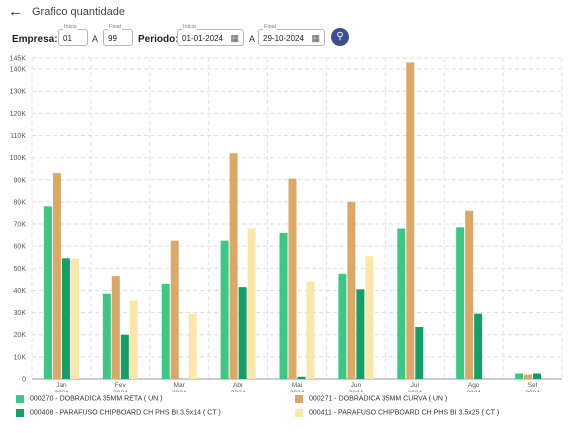 Image resolution: width=582 pixels, height=433 pixels. Describe the element at coordinates (20, 202) in the screenshot. I see `y-tick-label: 80K` at that location.